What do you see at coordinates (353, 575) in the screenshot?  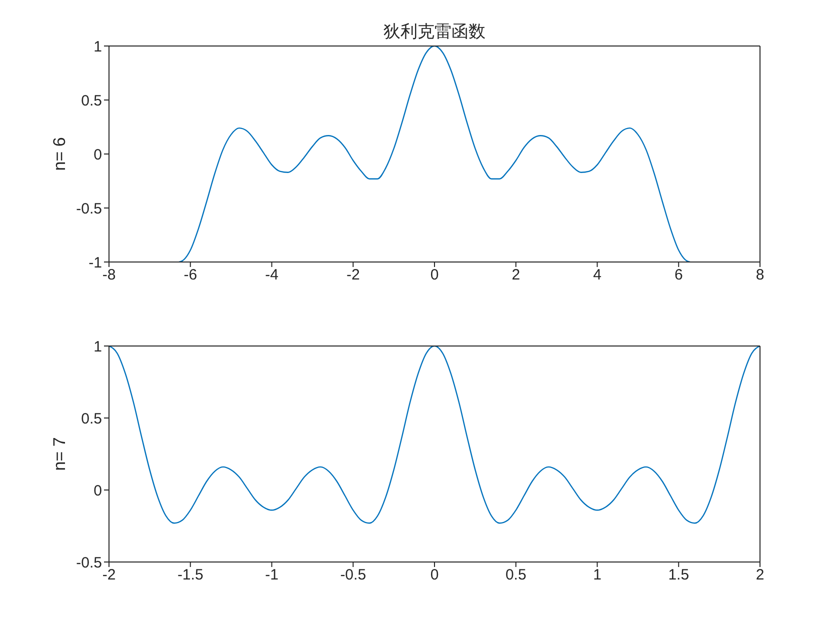 I see `x-tick-label: -0.5` at bounding box center [353, 575].